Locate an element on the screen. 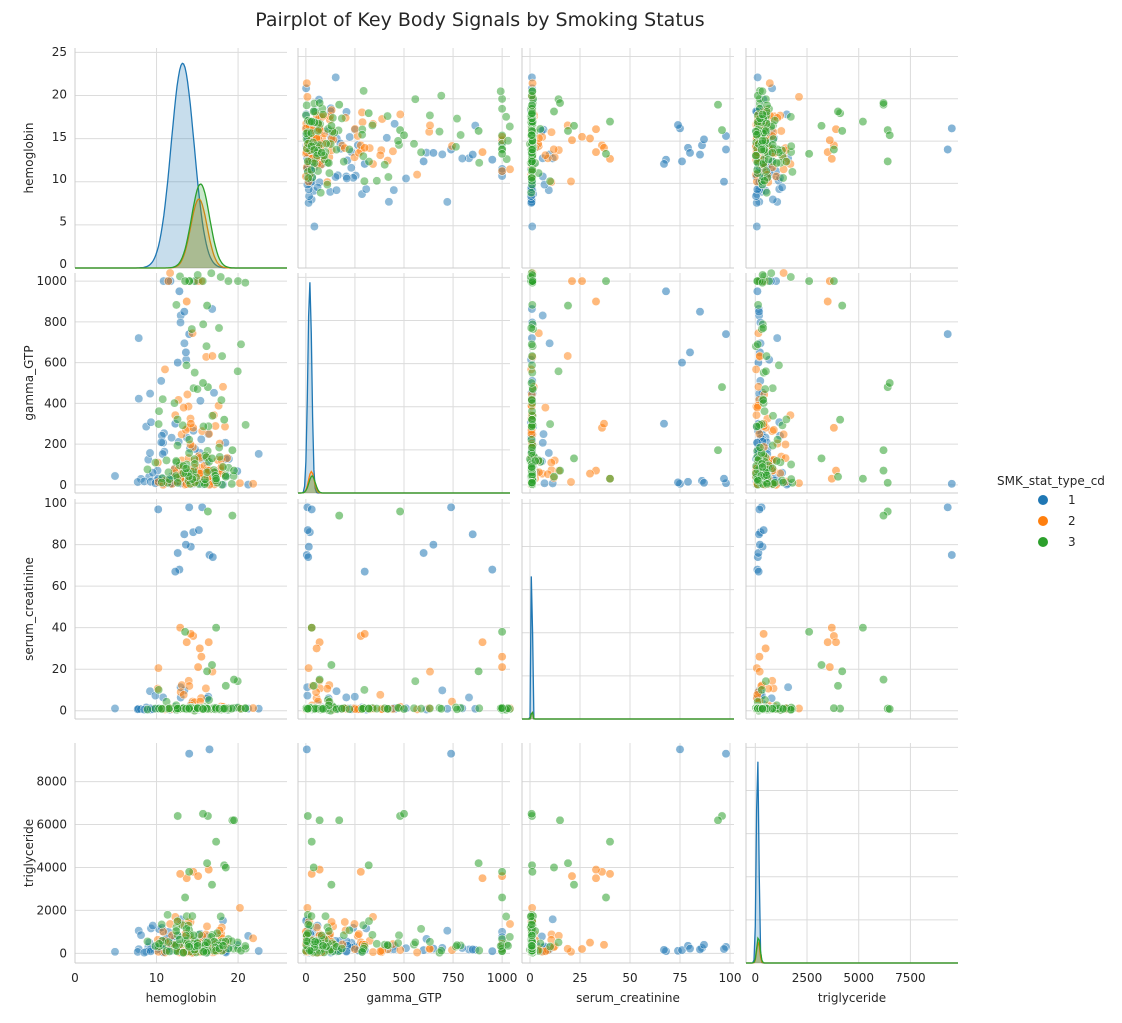  panel-serum_creatinine-vs-serum_creatinine is located at coordinates (627, 609).